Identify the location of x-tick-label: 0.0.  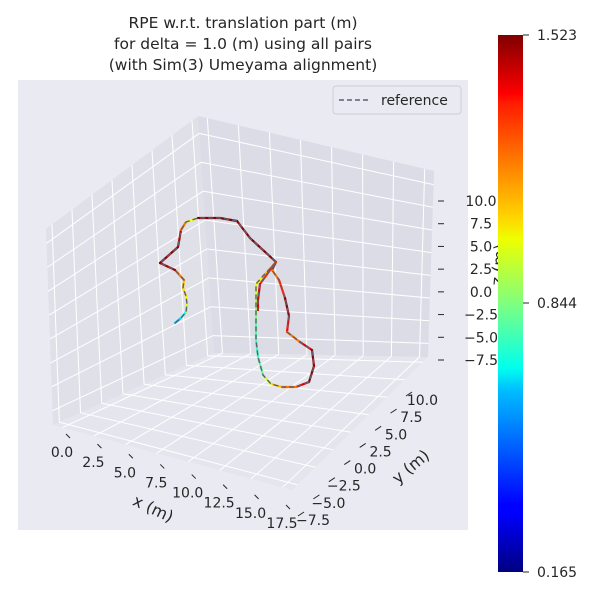
(62, 453).